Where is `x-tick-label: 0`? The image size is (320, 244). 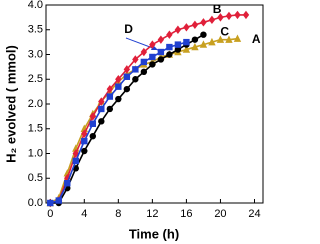
x-tick-label: 0 is located at coordinates (50, 214).